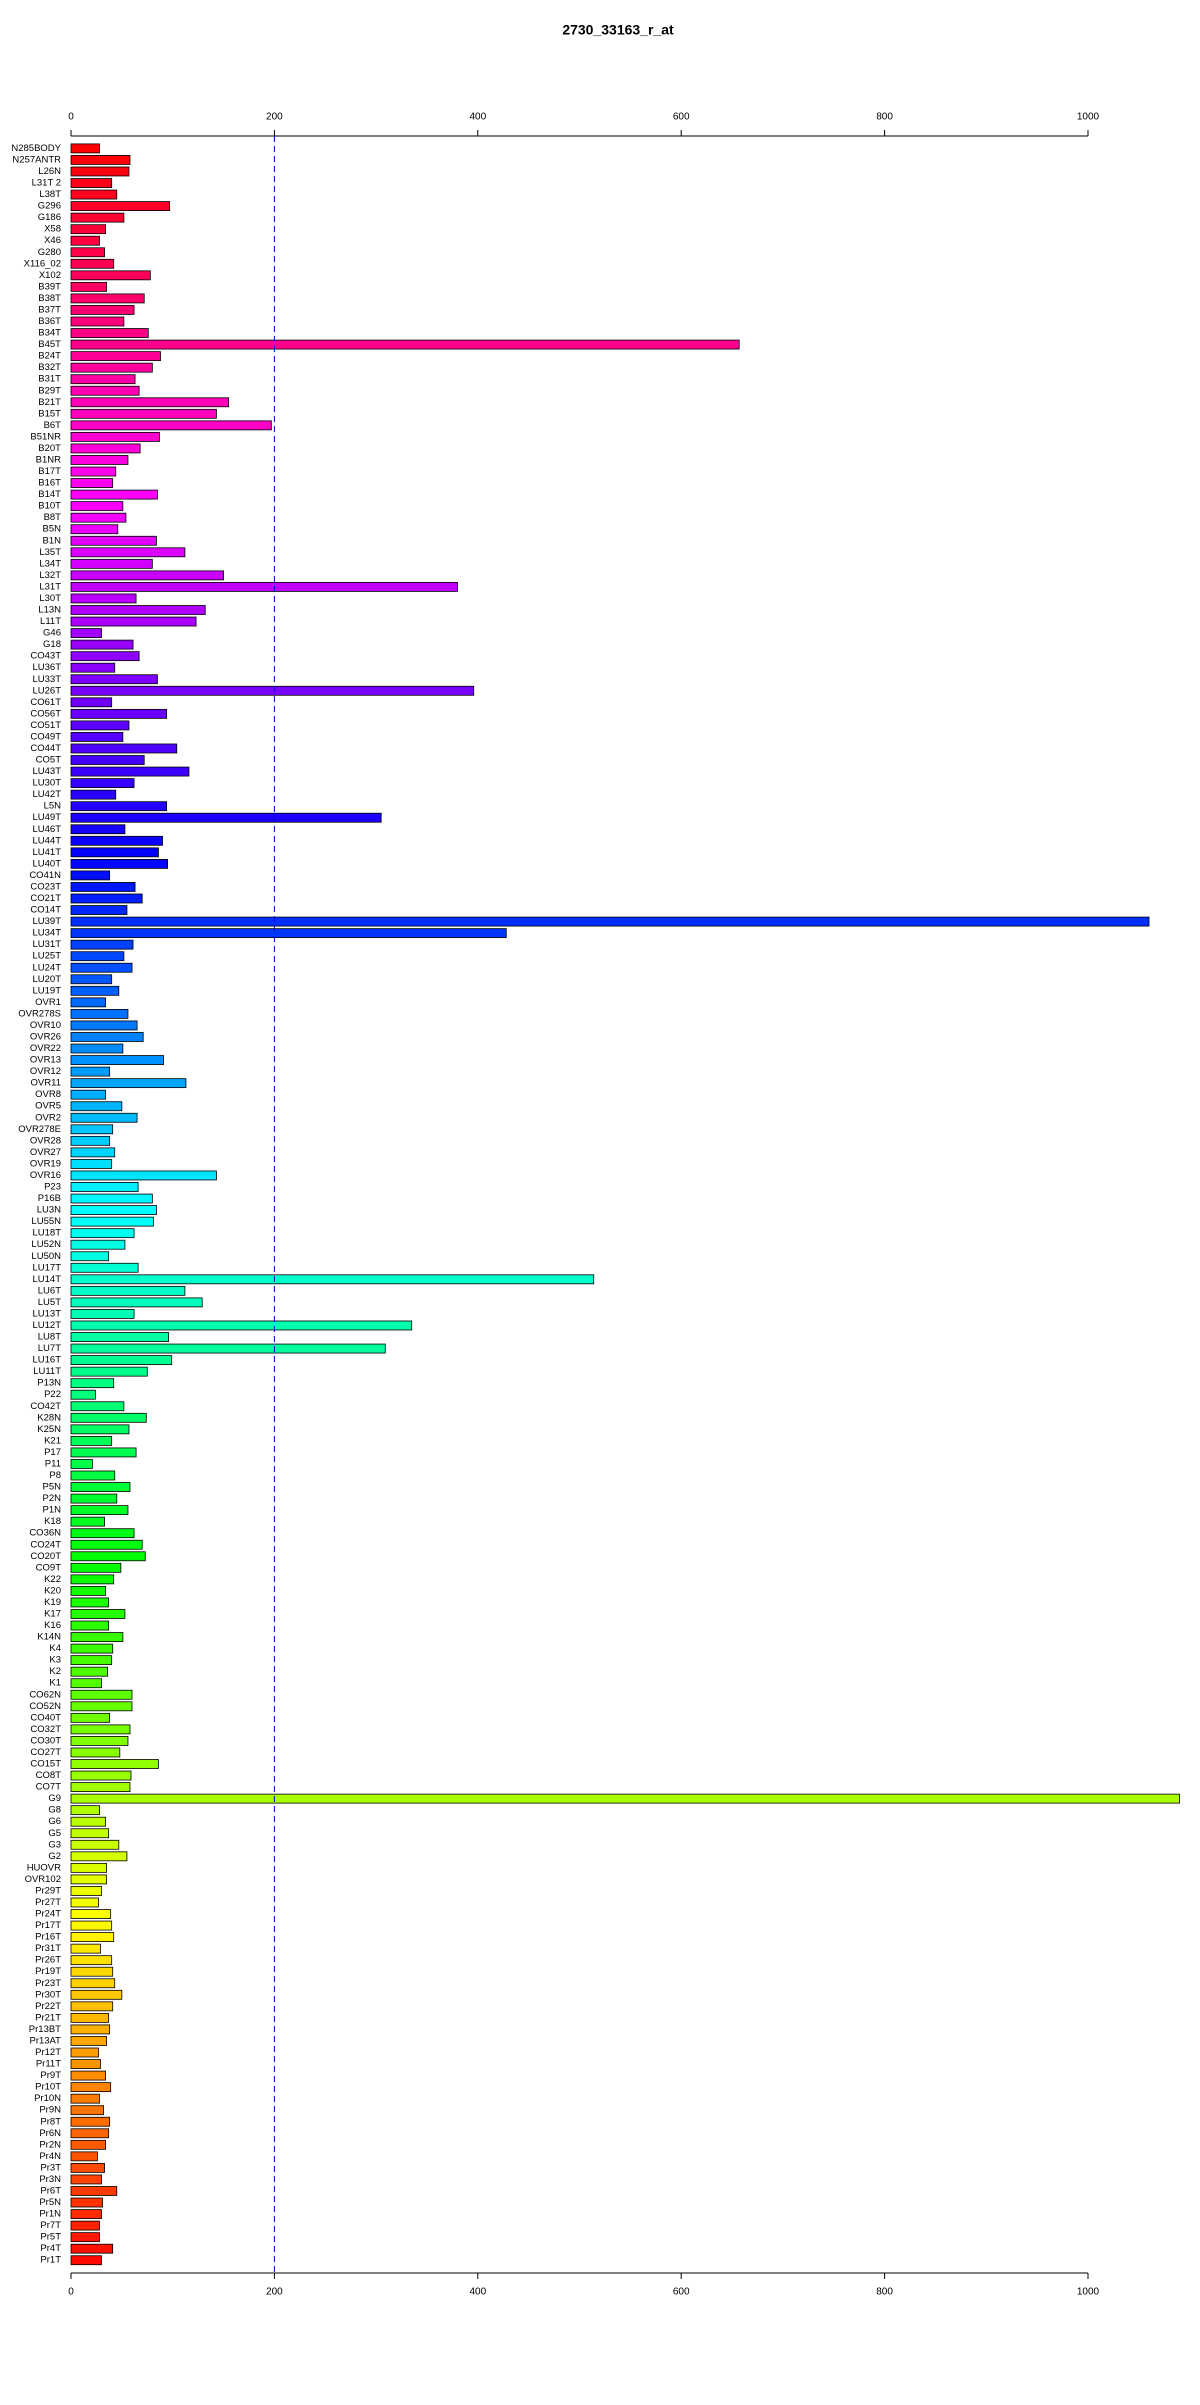 This screenshot has height=2405, width=1200. I want to click on y-tick-label: G46, so click(52, 633).